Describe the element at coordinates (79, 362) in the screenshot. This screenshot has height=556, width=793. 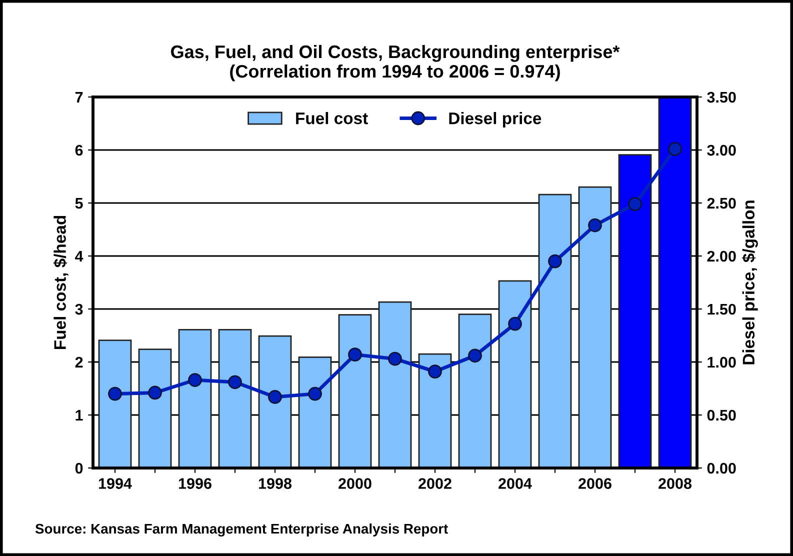
I see `y-tick-label: 2` at that location.